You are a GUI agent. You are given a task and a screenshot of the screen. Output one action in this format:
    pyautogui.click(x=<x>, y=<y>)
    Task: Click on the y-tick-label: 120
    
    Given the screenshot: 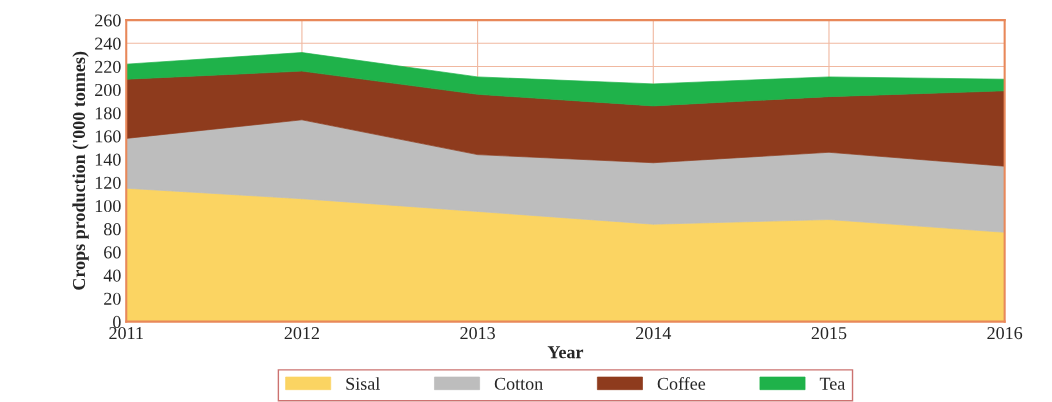 What is the action you would take?
    pyautogui.click(x=108, y=182)
    